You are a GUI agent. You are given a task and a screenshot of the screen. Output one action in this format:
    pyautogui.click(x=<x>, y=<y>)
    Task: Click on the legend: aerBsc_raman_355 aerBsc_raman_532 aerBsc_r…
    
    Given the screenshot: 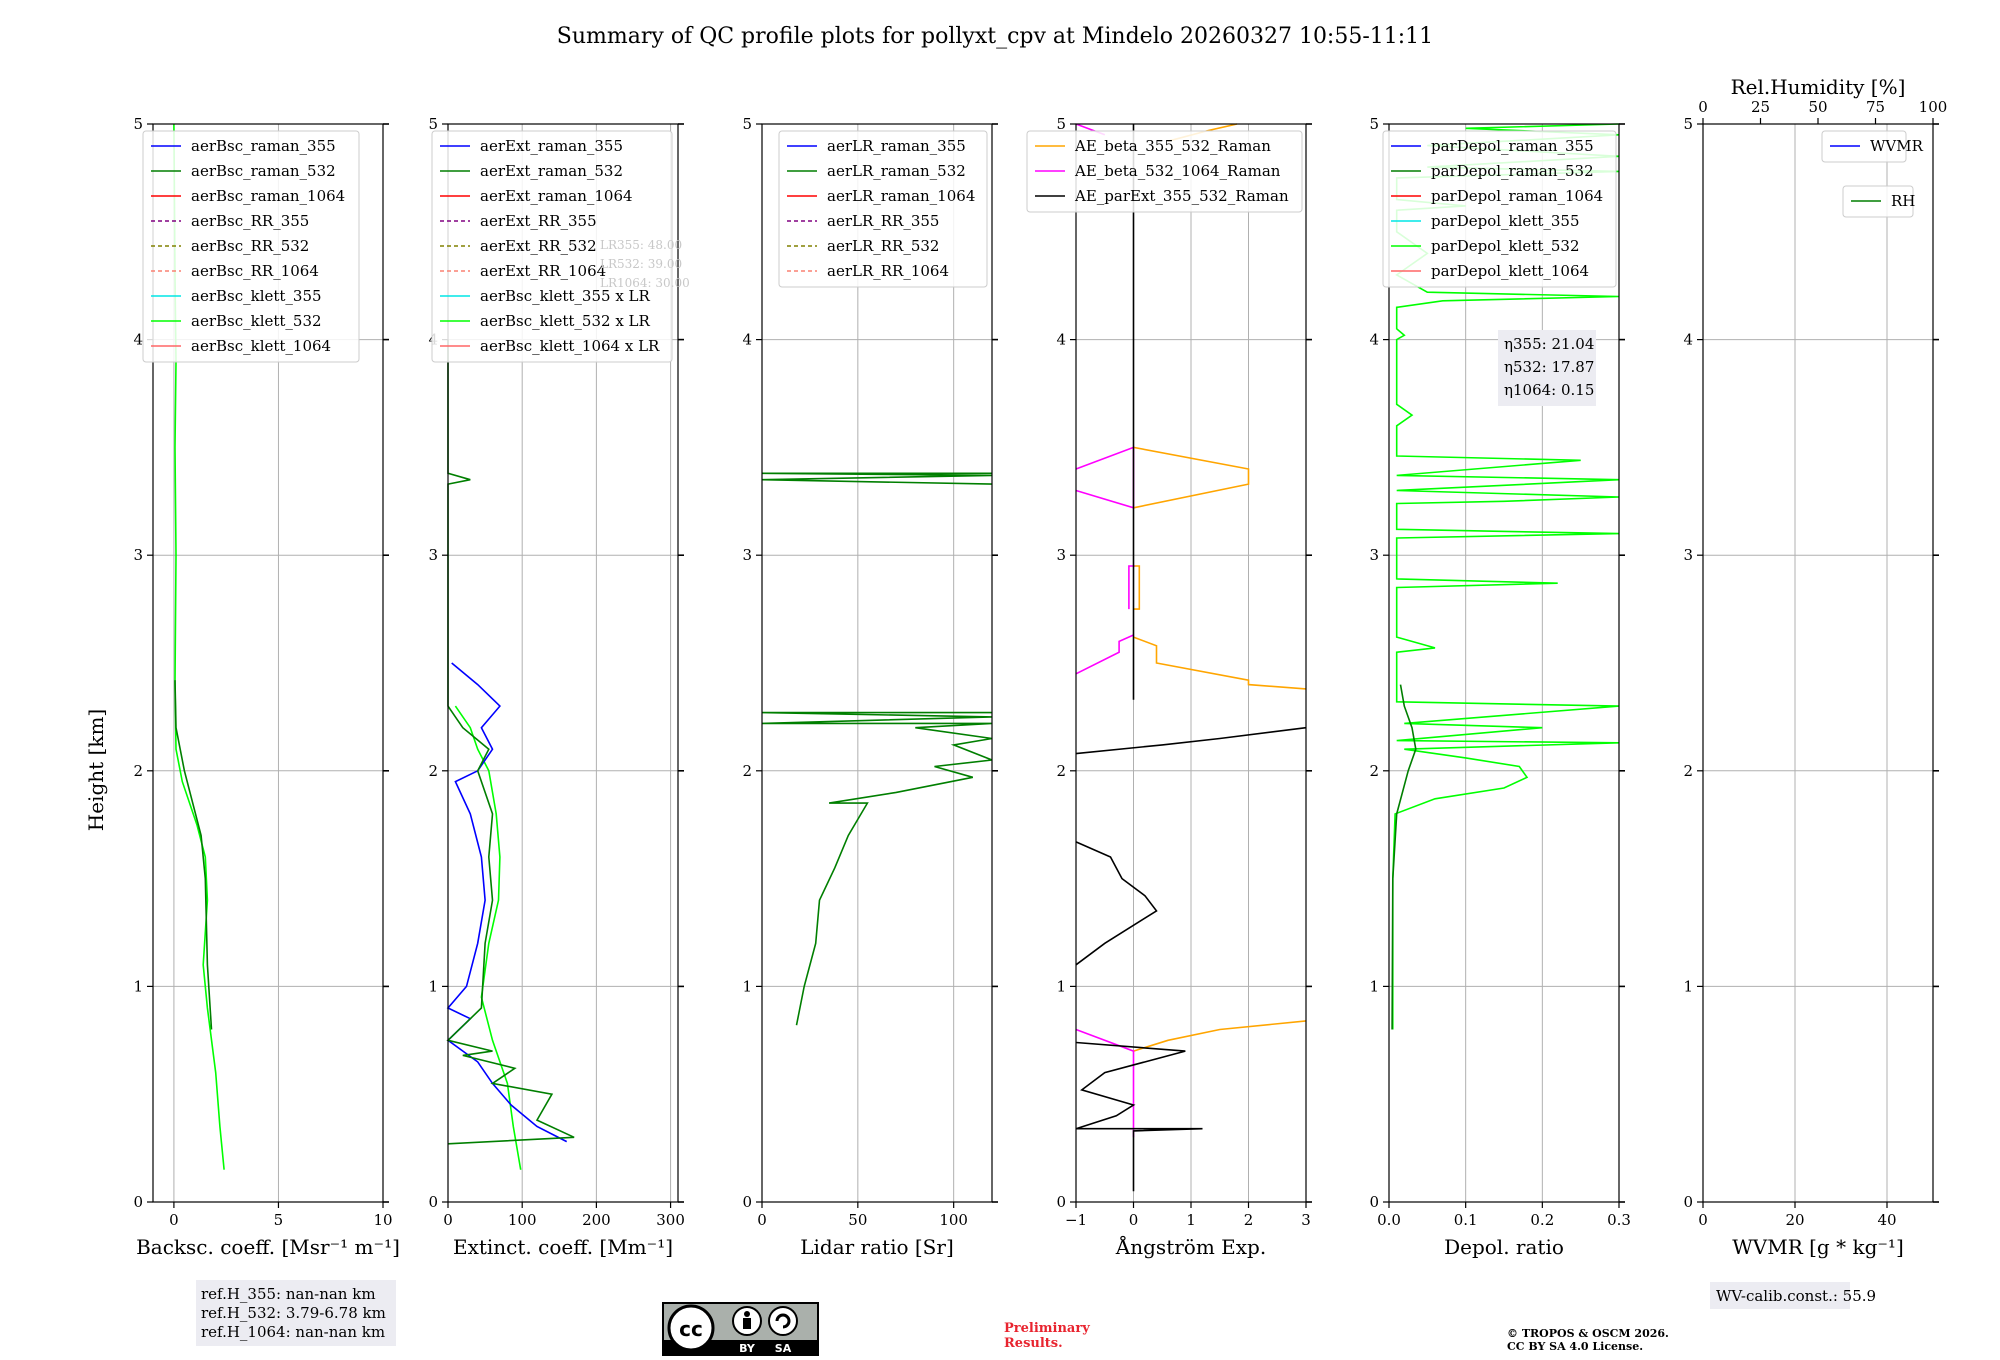 What is the action you would take?
    pyautogui.click(x=251, y=246)
    